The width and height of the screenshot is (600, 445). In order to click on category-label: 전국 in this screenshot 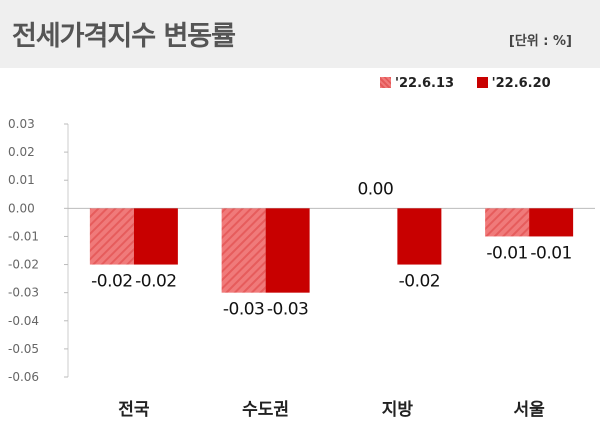, I will do `click(134, 410)`.